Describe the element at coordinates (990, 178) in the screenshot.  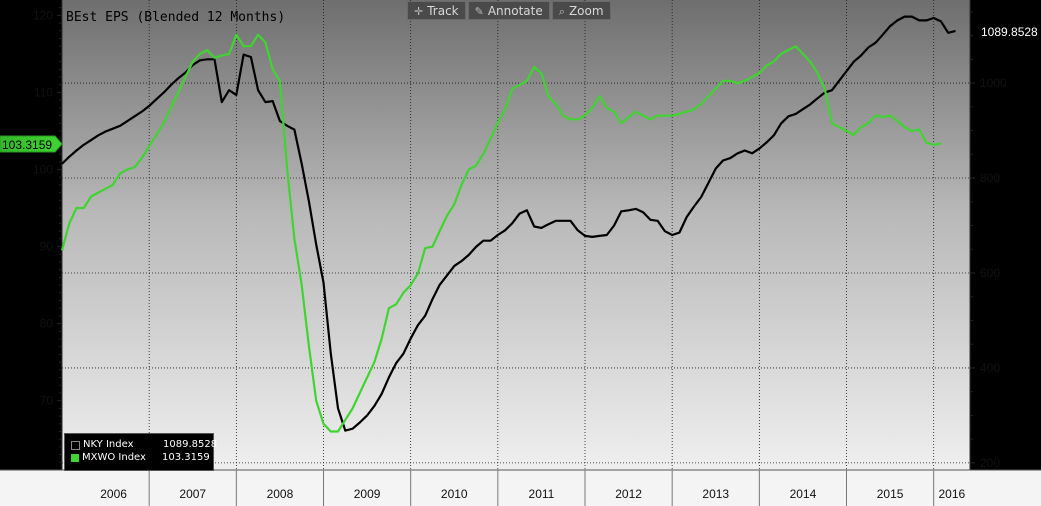
I see `y-right-tick-label: 800` at that location.